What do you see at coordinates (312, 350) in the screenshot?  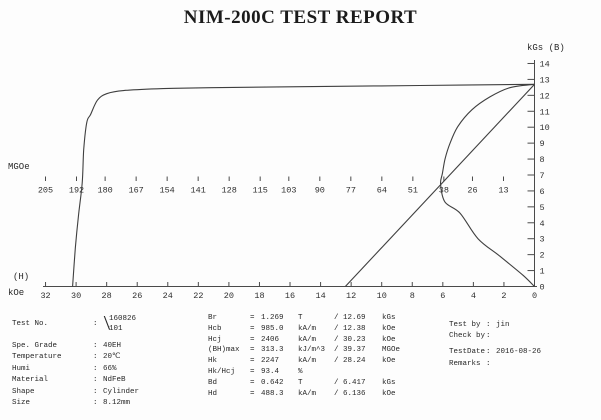 I see `result-unit: kJ/m^3` at bounding box center [312, 350].